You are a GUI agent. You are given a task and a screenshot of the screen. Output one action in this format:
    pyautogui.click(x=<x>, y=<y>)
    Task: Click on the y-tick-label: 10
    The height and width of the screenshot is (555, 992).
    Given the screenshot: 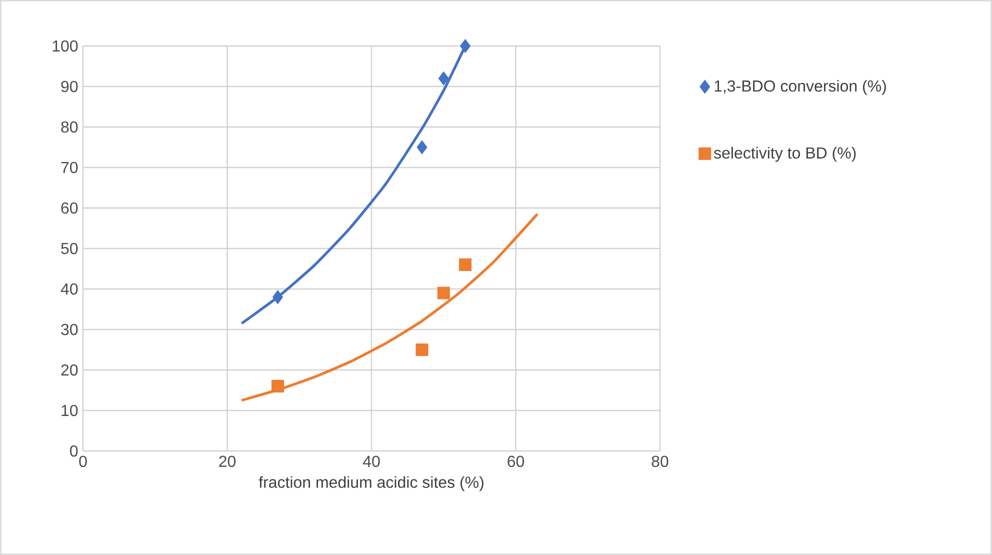 What is the action you would take?
    pyautogui.click(x=70, y=410)
    